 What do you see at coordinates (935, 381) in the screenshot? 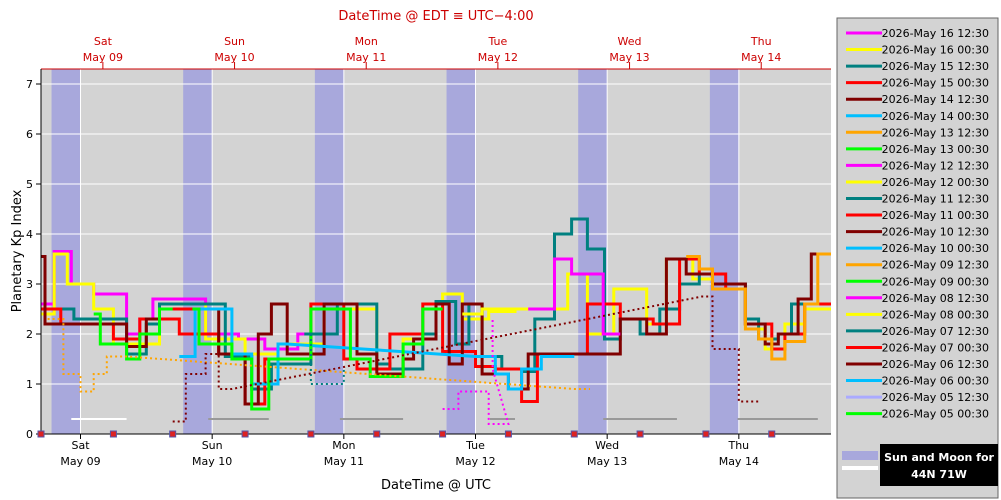
I see `legend-label-21: 2026-May 06 00:30` at bounding box center [935, 381].